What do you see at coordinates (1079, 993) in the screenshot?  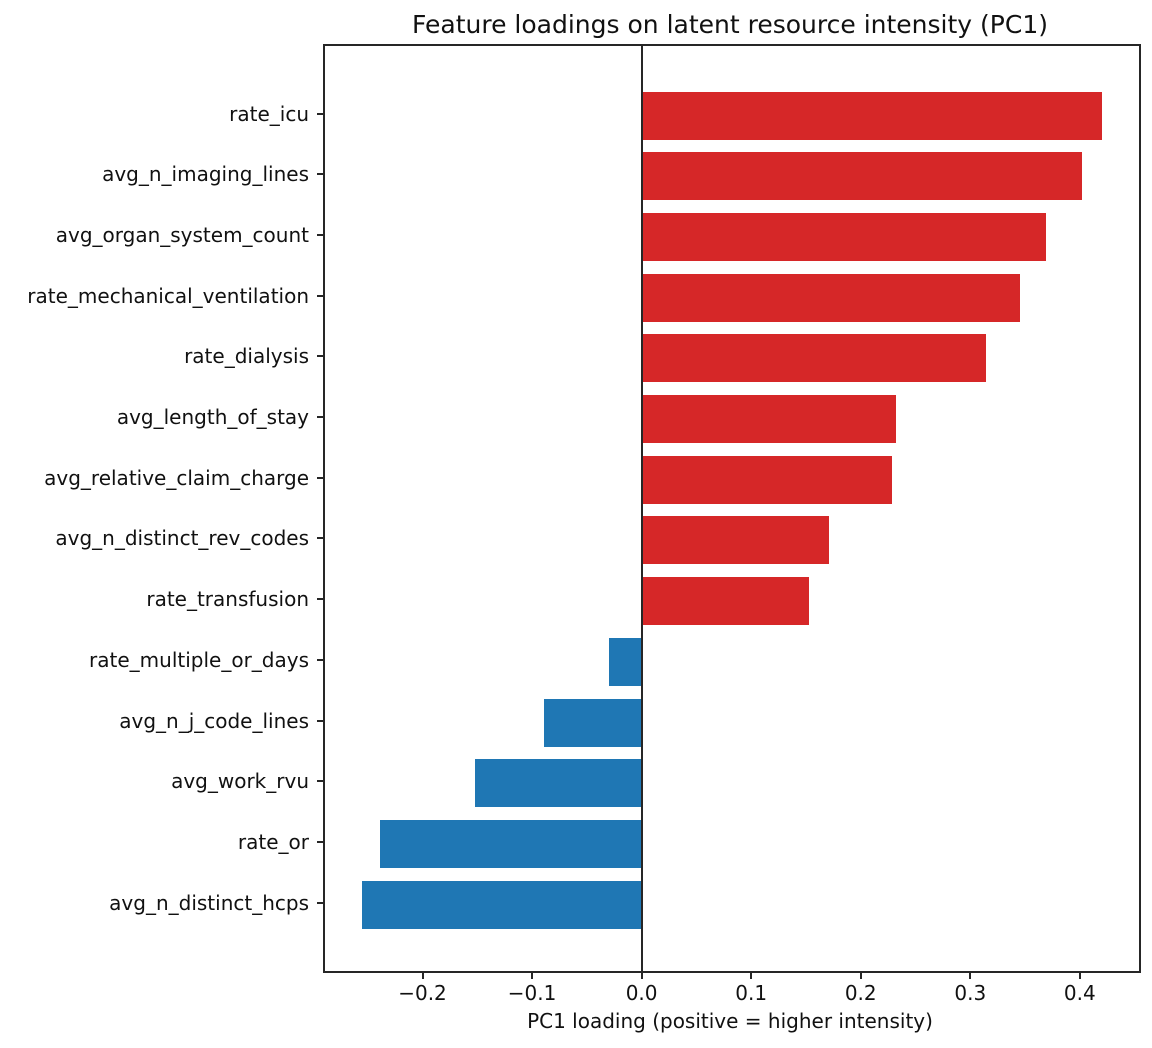 I see `xtick-label-0.4: 0.4` at bounding box center [1079, 993].